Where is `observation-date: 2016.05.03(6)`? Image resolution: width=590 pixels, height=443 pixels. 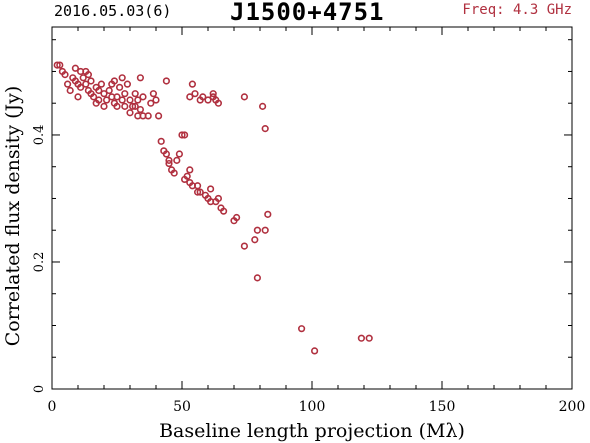
observation-date: 2016.05.03(6) is located at coordinates (113, 11).